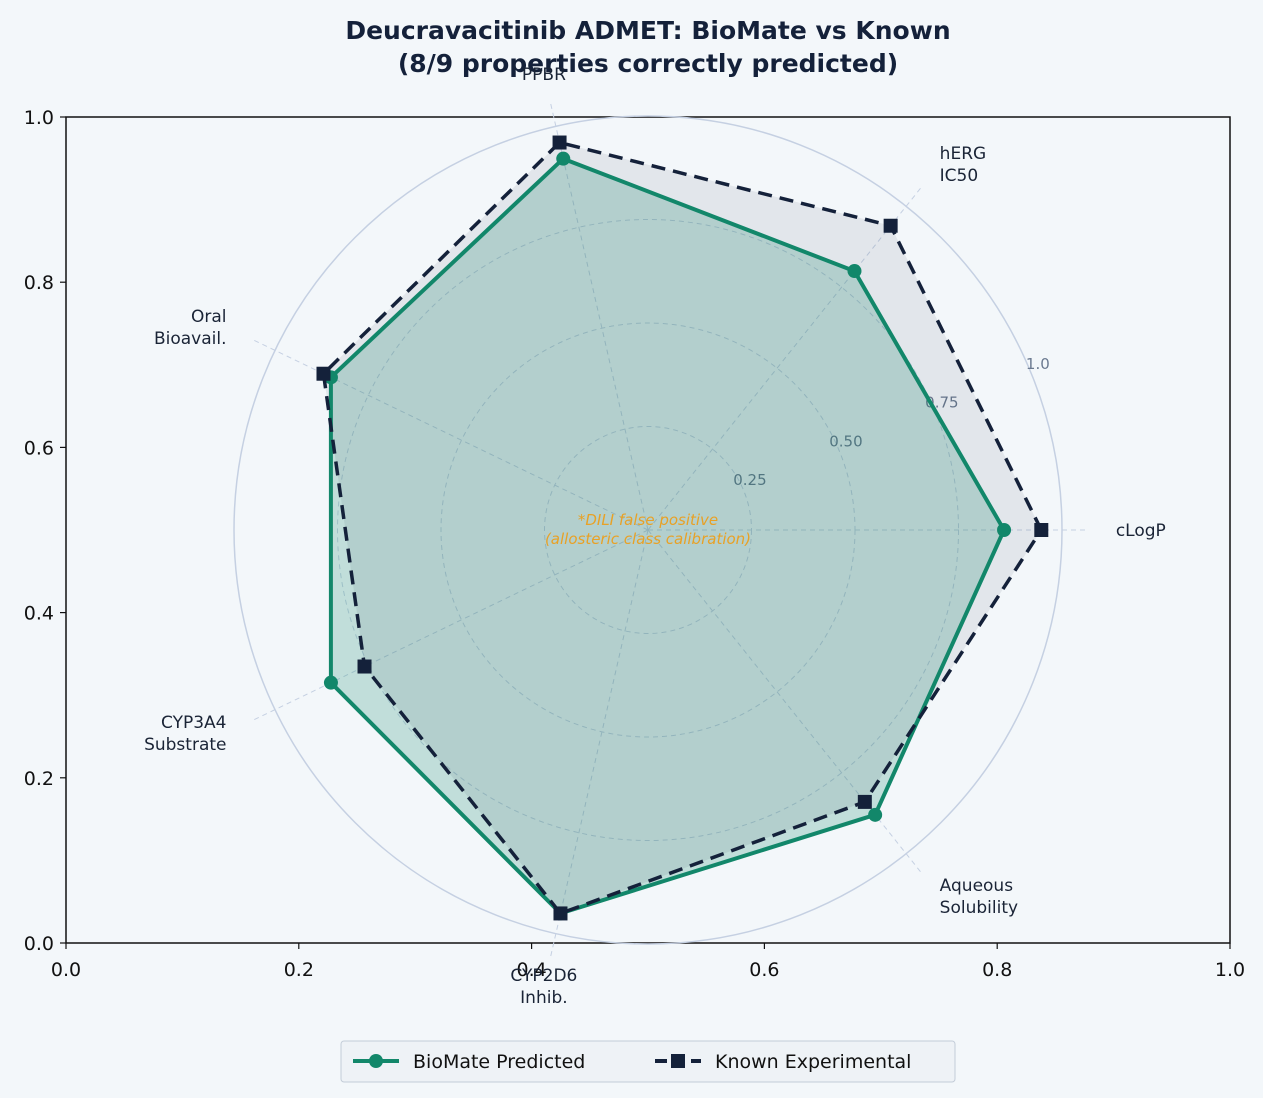 The image size is (1263, 1098). What do you see at coordinates (1141, 531) in the screenshot?
I see `axis-label: cLogP` at bounding box center [1141, 531].